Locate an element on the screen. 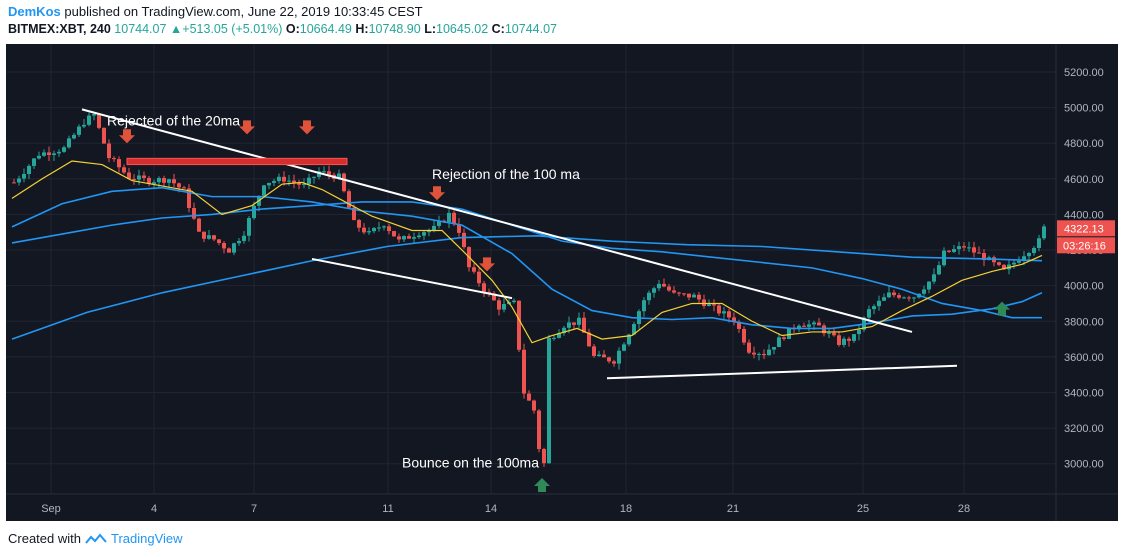 Image resolution: width=1126 pixels, height=557 pixels. x-tick-label: 14 is located at coordinates (491, 509).